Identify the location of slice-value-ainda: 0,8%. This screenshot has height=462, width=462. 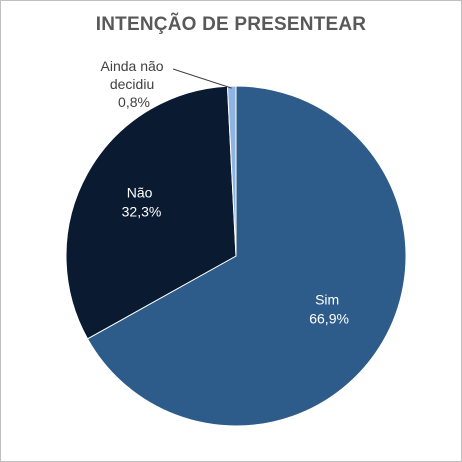
(134, 102).